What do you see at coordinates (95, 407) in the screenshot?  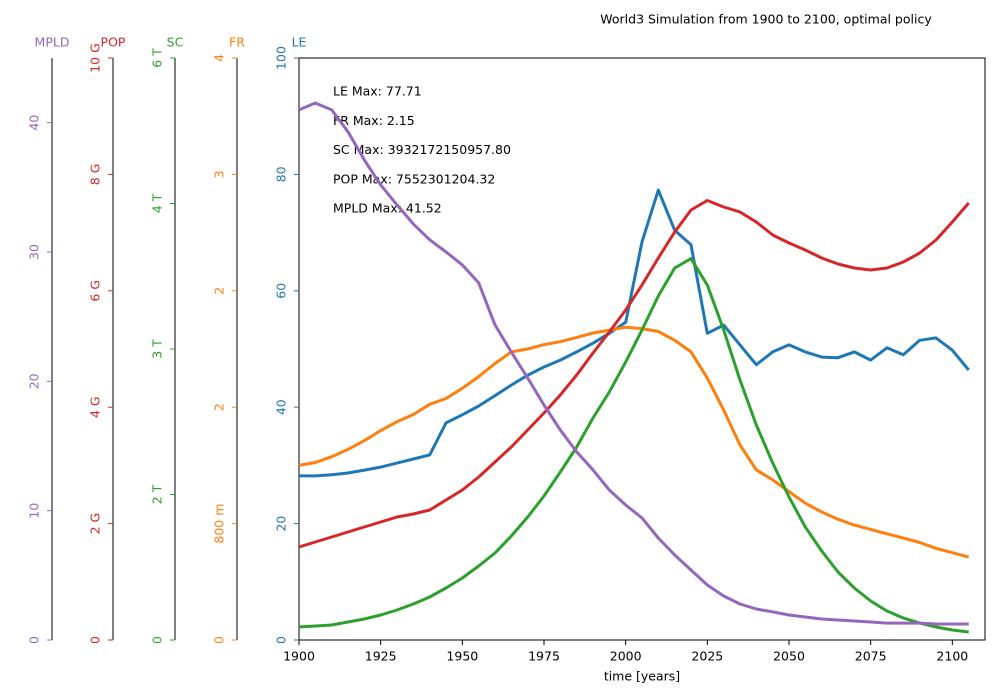 I see `y-tick-label: 4 G` at bounding box center [95, 407].